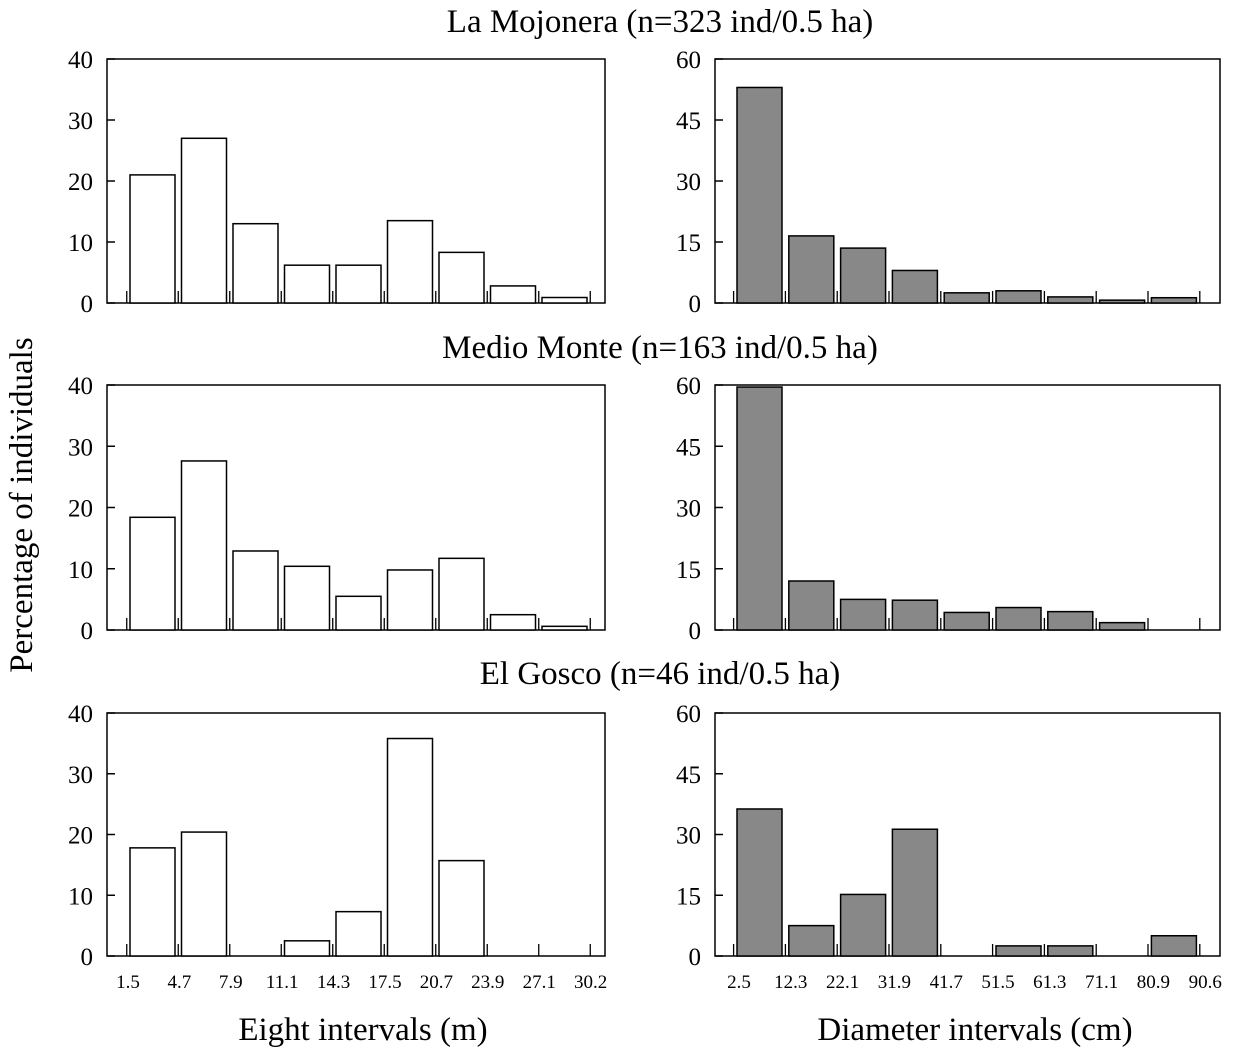  Describe the element at coordinates (361, 982) in the screenshot. I see `height-x-tick-labels: 1.5 4.7 7.9 11.1 14.3 17.5 20.7 23.9 27.1 30.2` at that location.